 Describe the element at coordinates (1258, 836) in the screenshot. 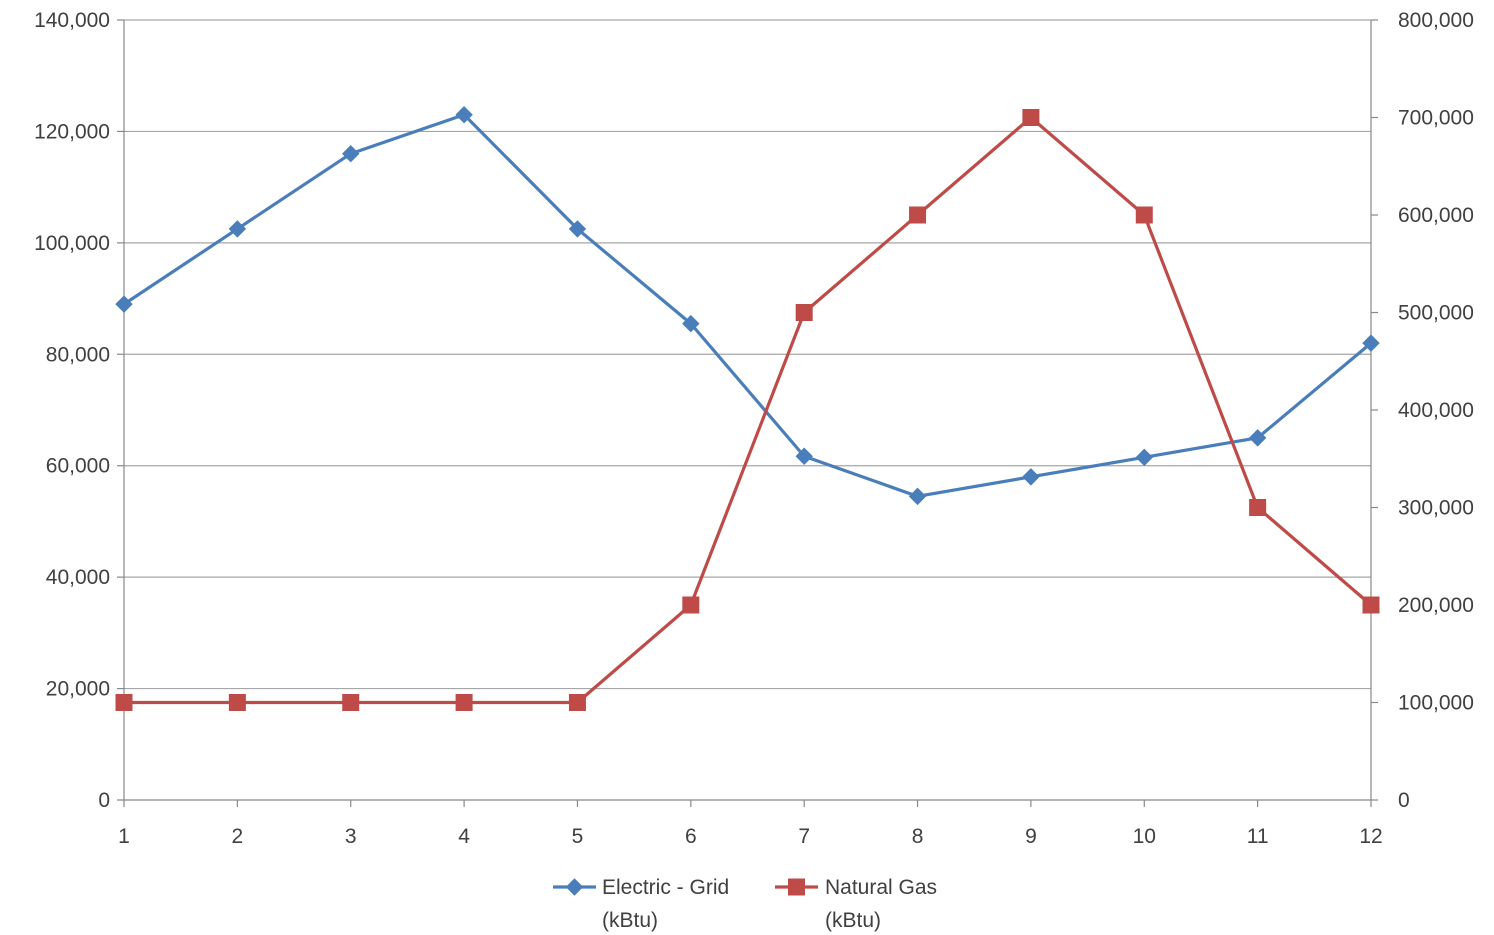

I see `x-tick-label: 11` at that location.